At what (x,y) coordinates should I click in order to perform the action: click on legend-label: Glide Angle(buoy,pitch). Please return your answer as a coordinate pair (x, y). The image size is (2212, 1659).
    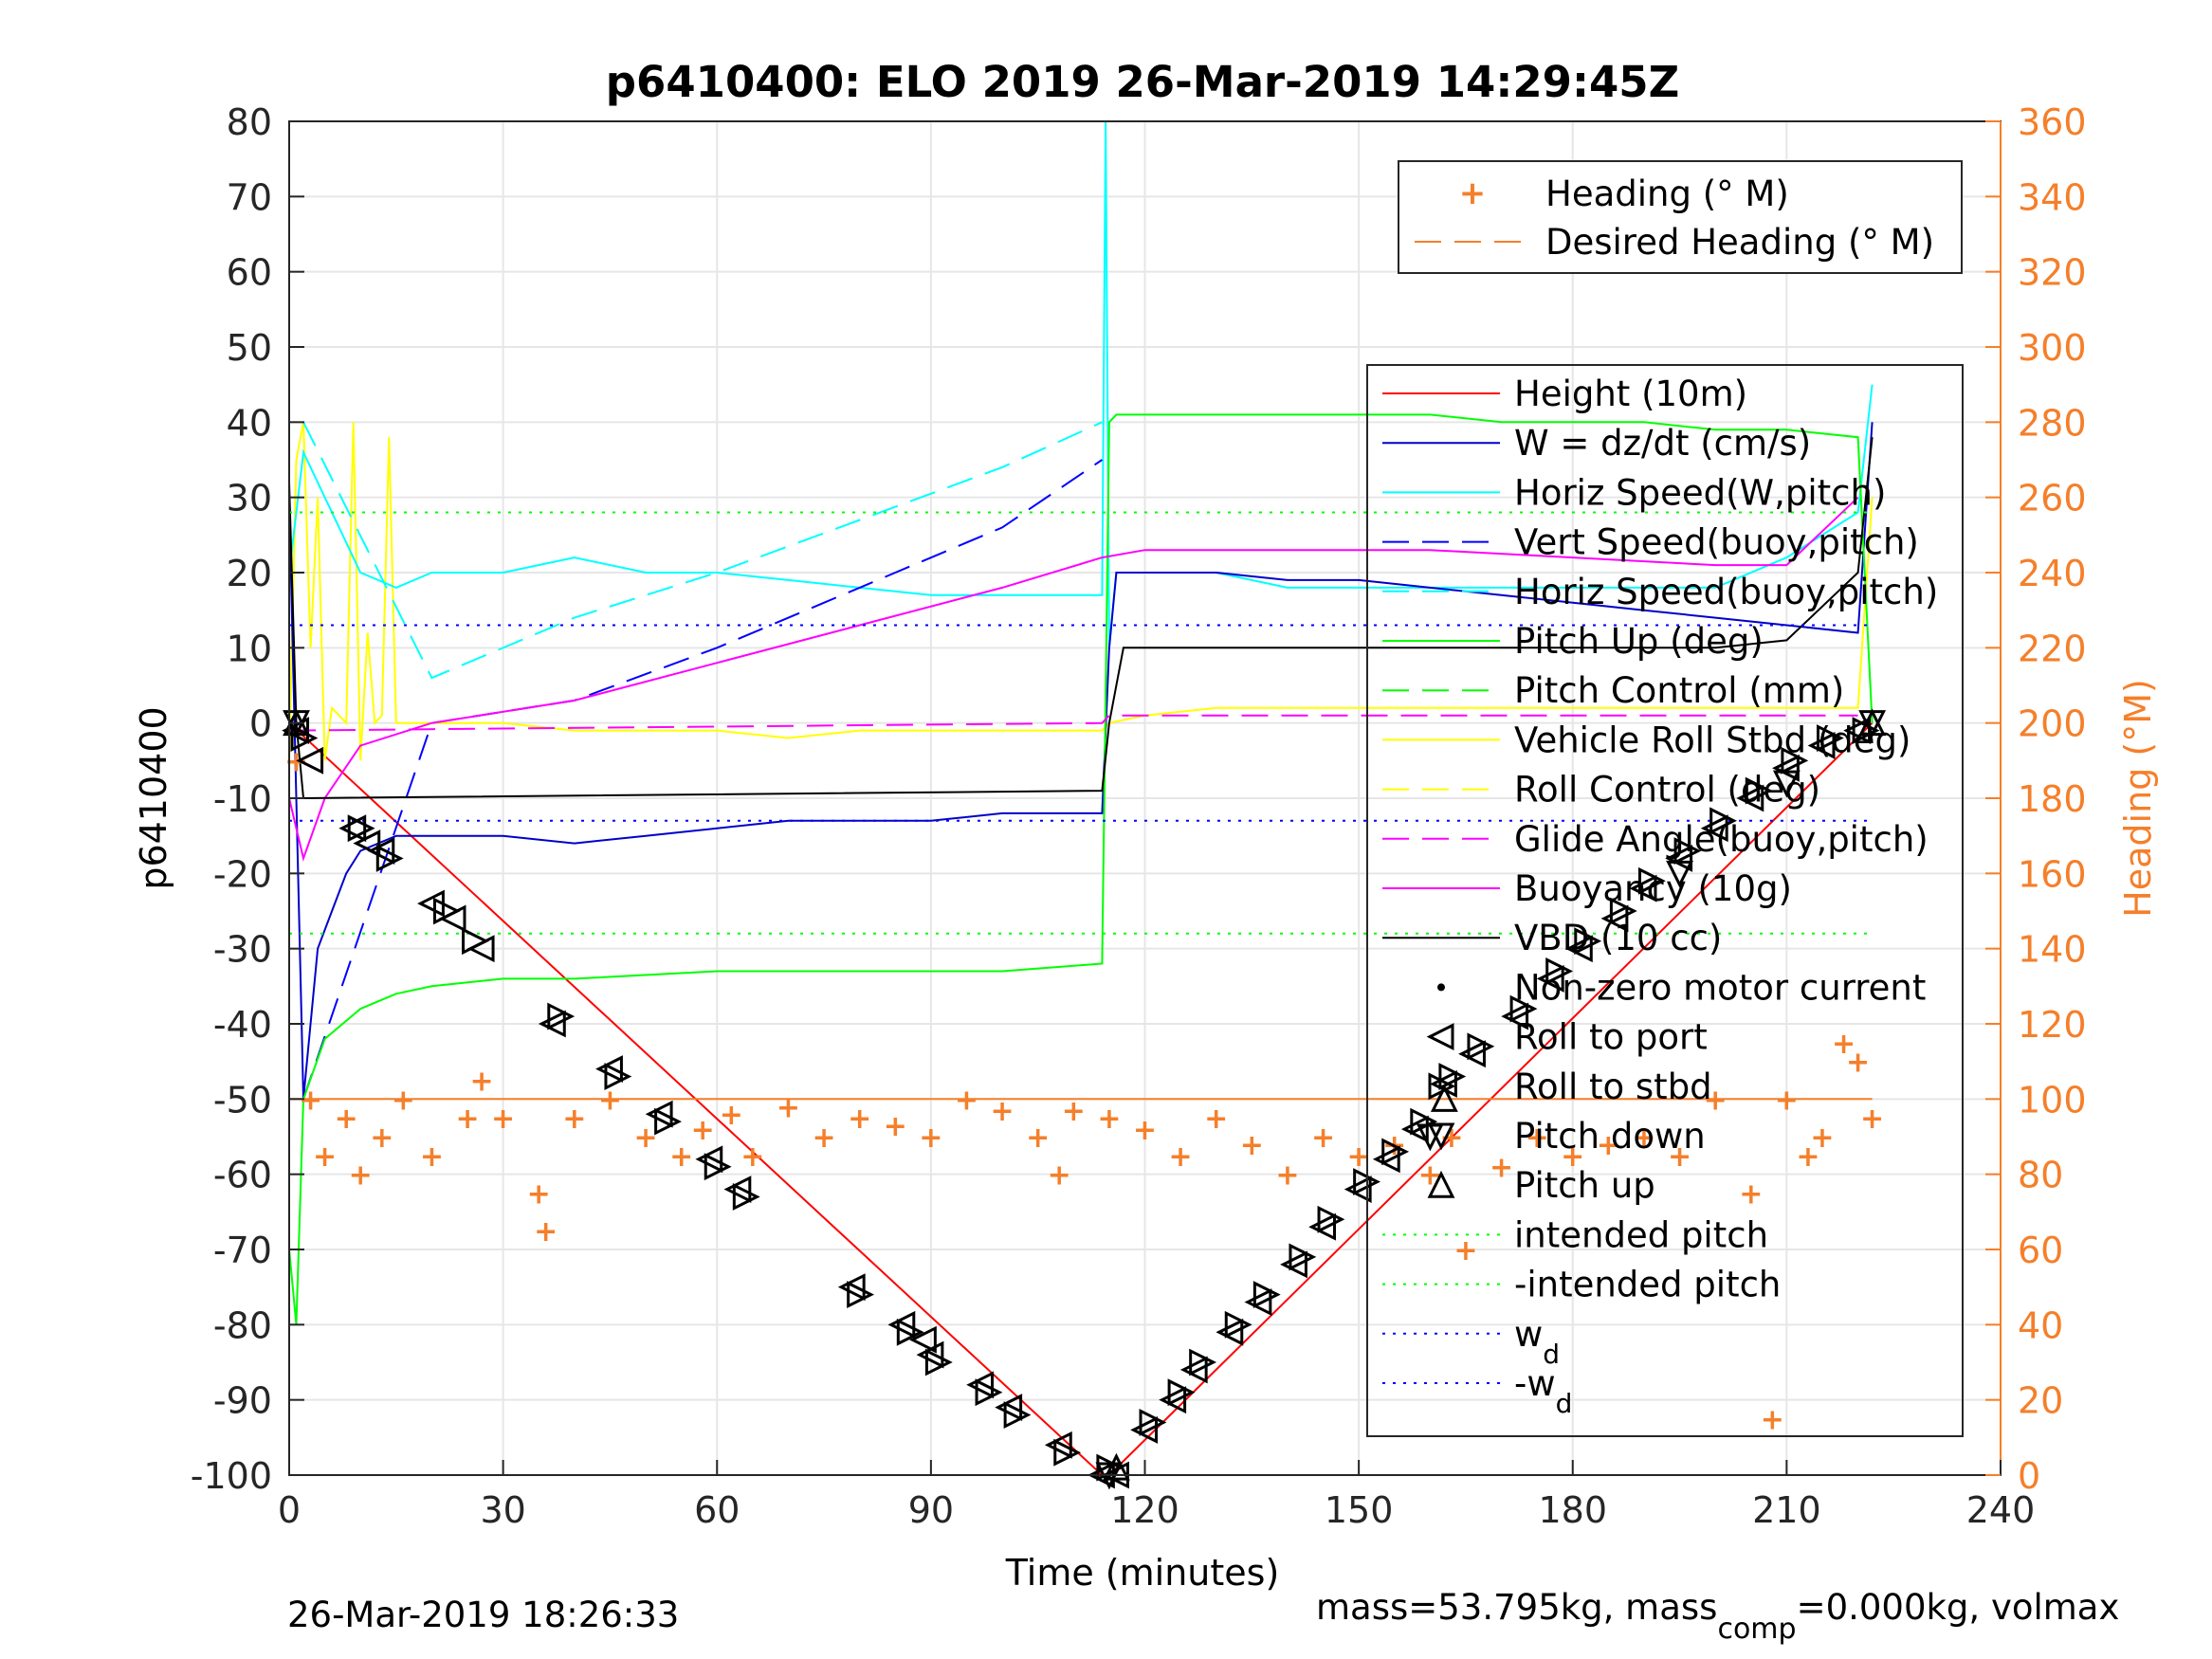
    Looking at the image, I should click on (1721, 839).